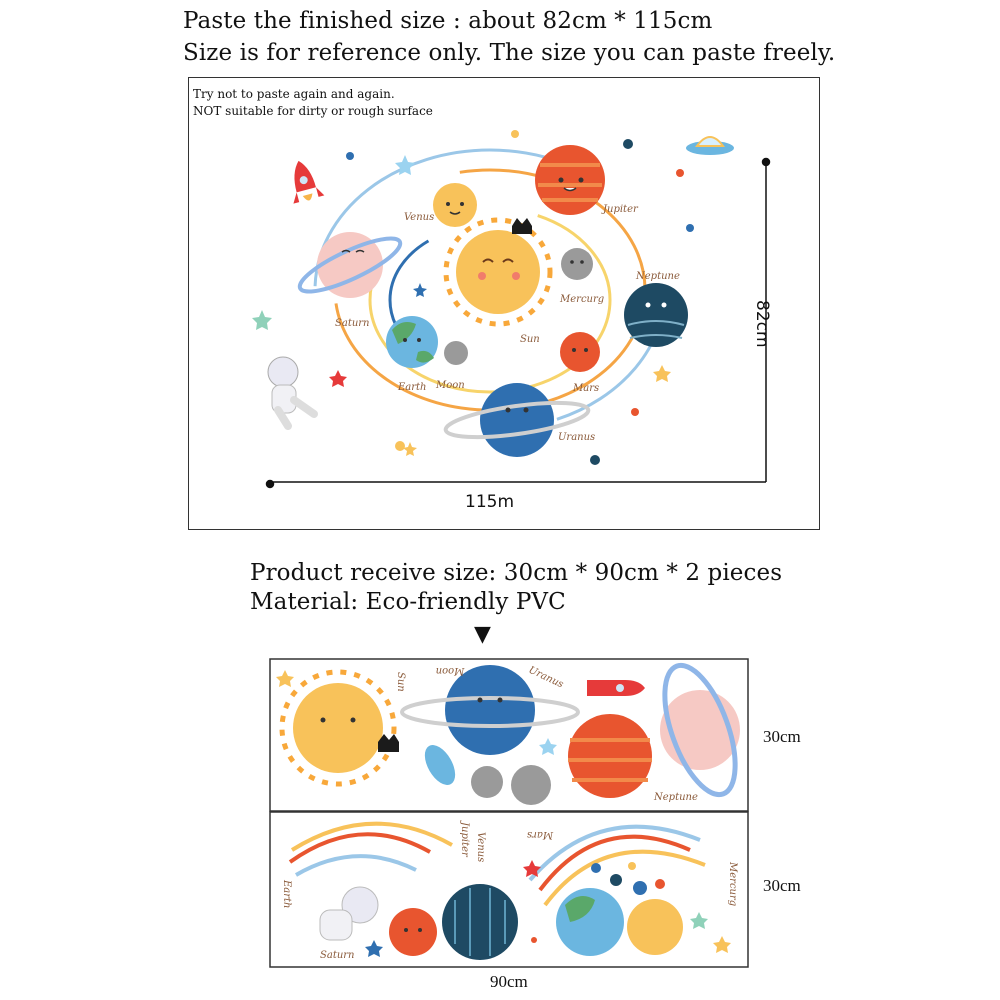 Image resolution: width=1000 pixels, height=1000 pixels. I want to click on down-arrow-icon: ▼, so click(482, 634).